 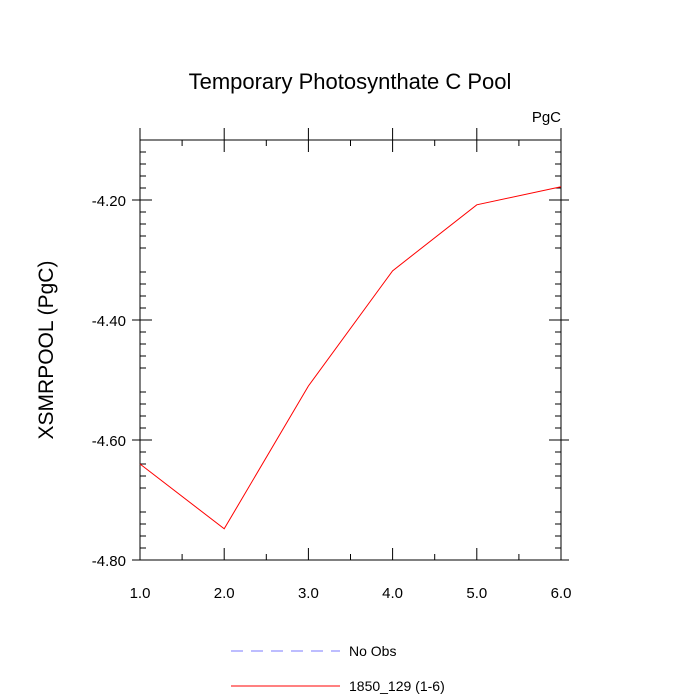 I want to click on y-tick-label: -4.20, so click(x=109, y=201).